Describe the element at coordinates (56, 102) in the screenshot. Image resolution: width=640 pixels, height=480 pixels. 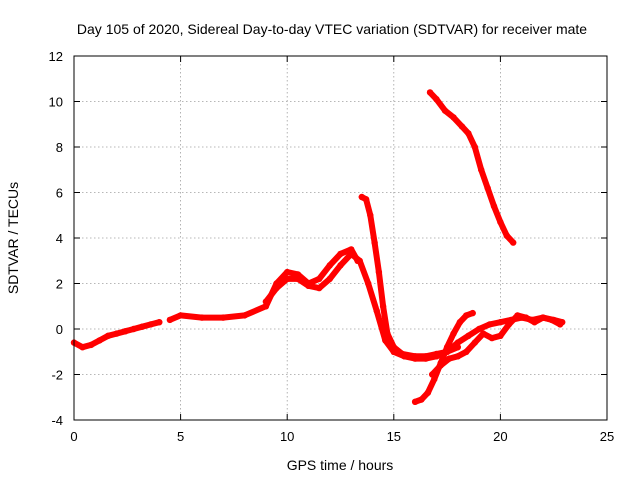
I see `y-tick-label: 10` at that location.